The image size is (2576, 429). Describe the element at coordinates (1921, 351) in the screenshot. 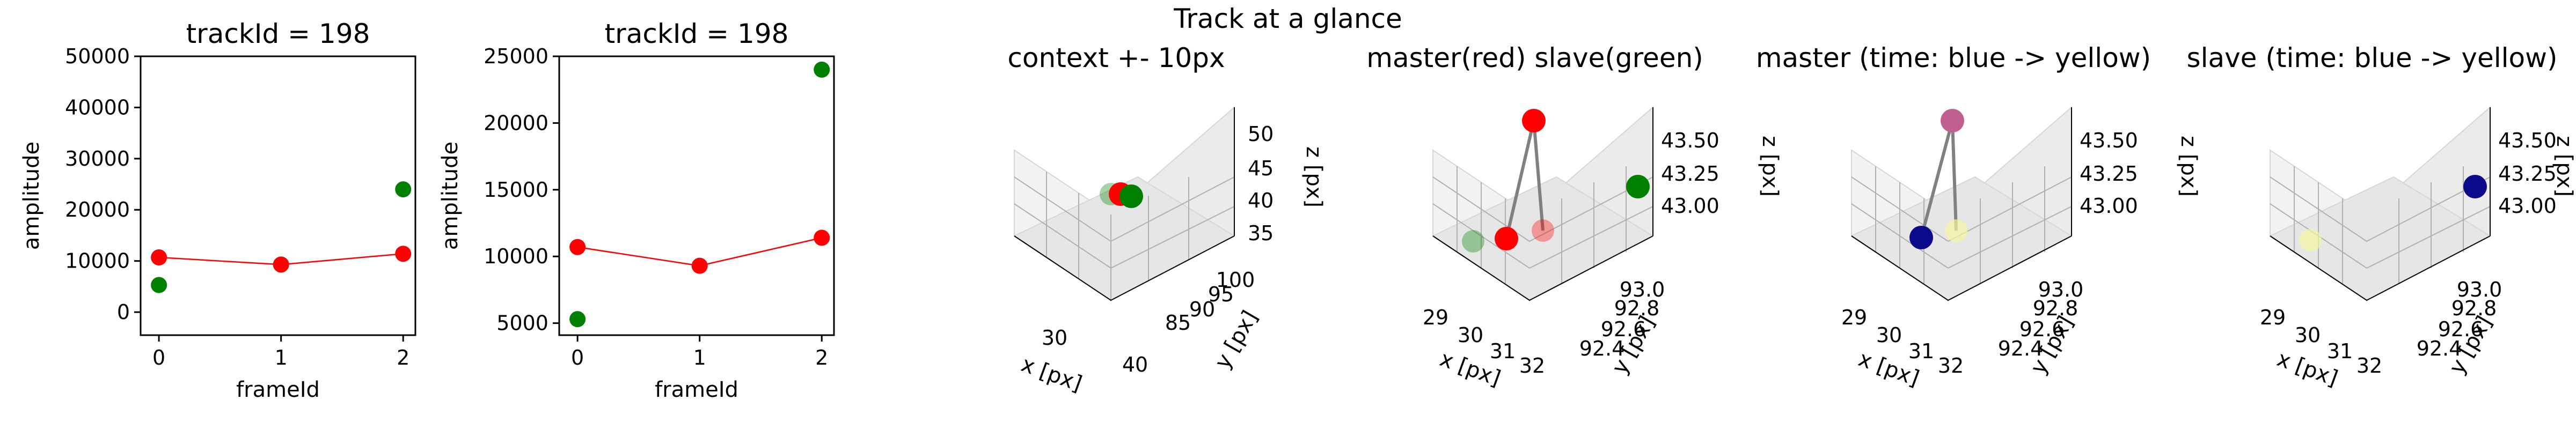

I see `master-time-xtick-31: 31` at that location.